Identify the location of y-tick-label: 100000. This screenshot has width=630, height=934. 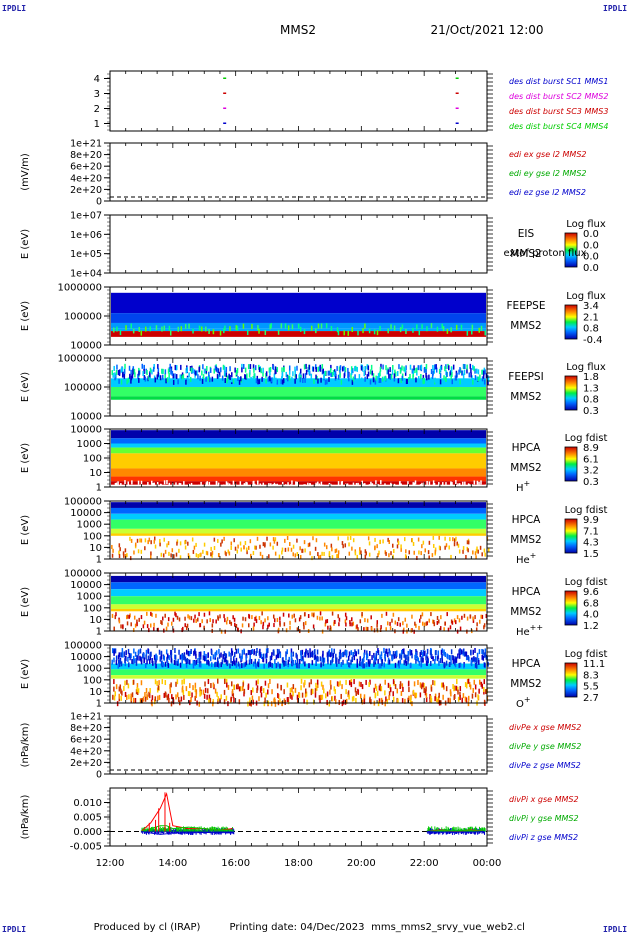
(83, 317).